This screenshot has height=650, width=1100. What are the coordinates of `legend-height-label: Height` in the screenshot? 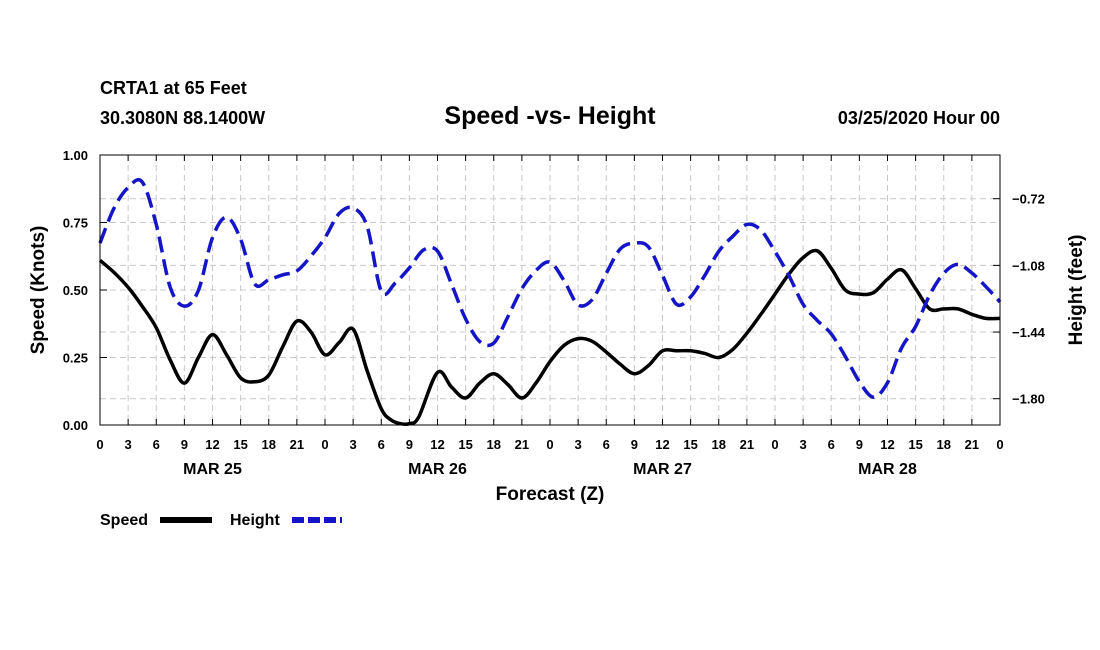 It's located at (255, 520).